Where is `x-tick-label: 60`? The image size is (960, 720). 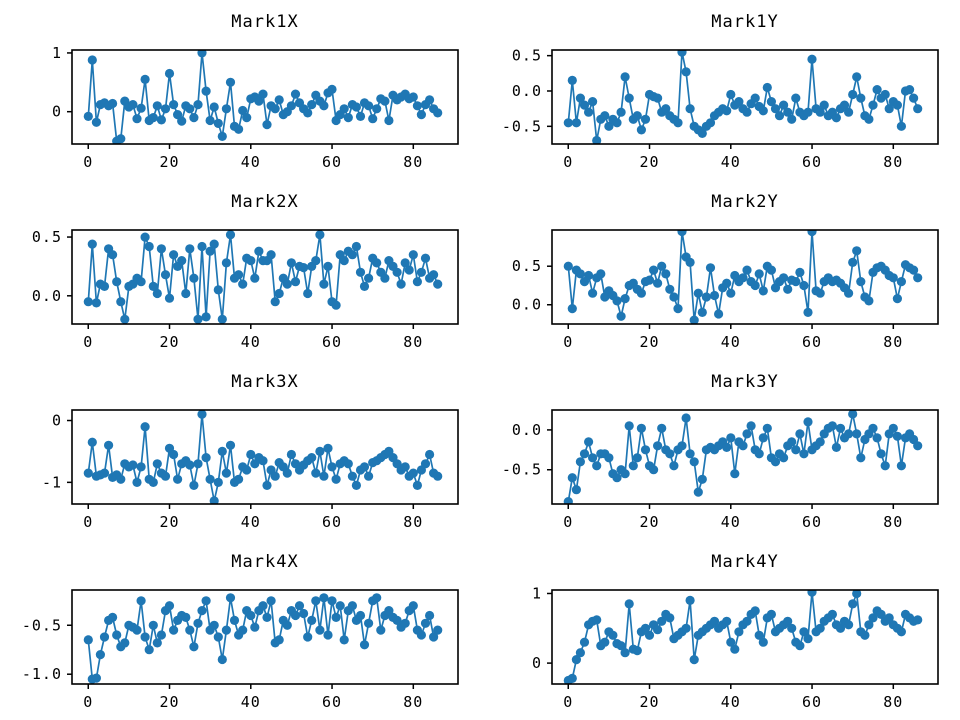 x-tick-label: 60 is located at coordinates (332, 702).